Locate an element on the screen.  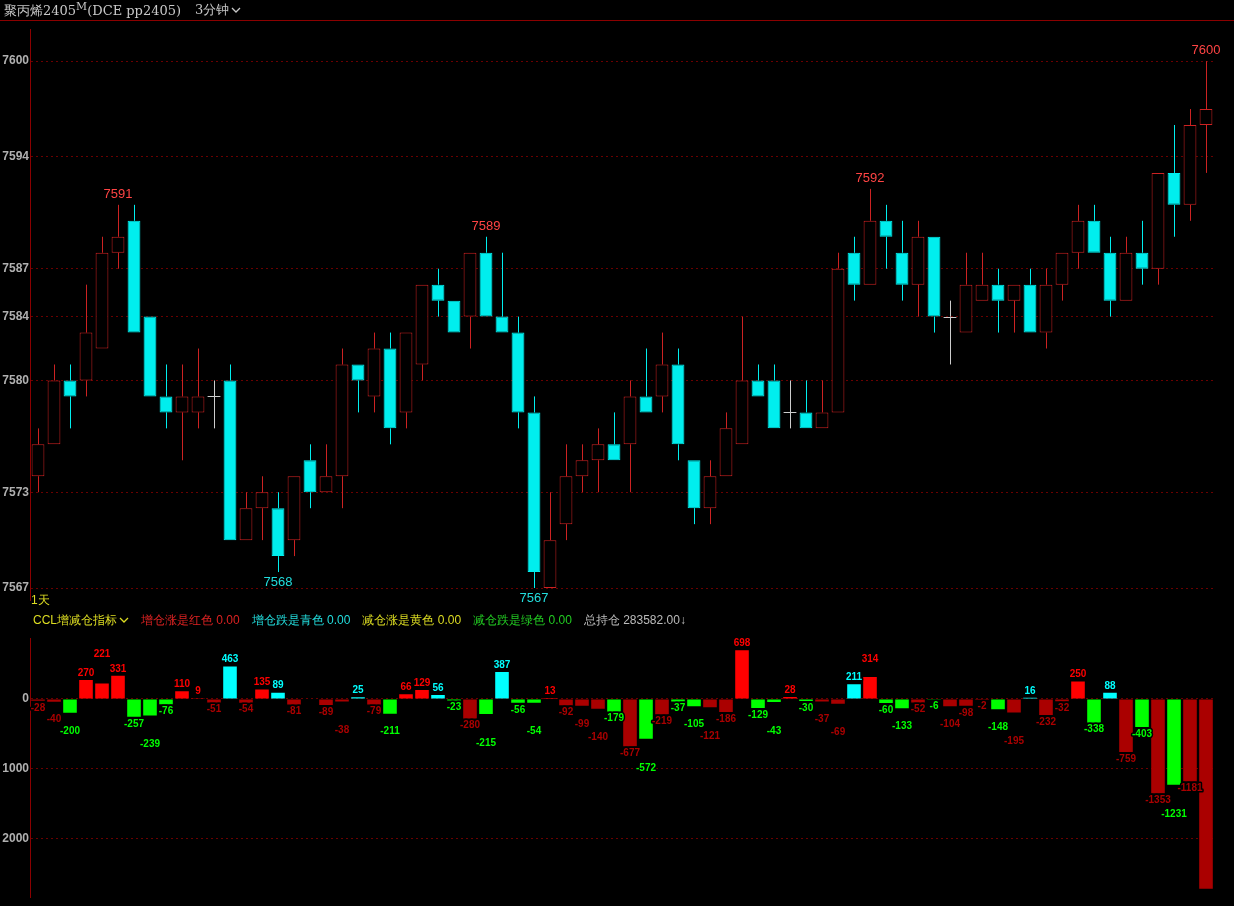
data-label: 89 is located at coordinates (278, 685).